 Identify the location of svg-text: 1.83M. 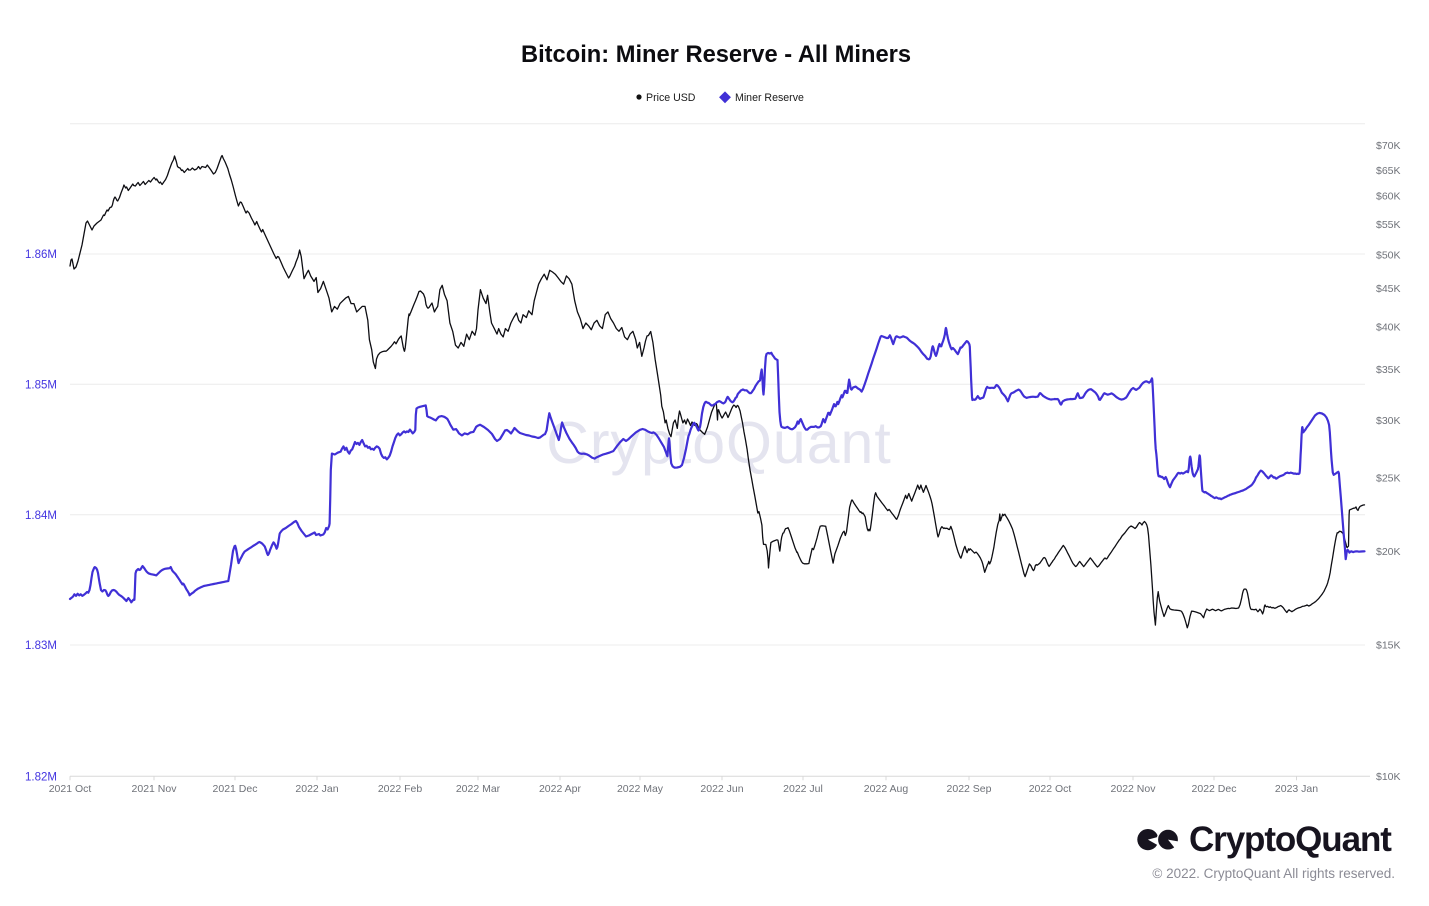
(41, 646).